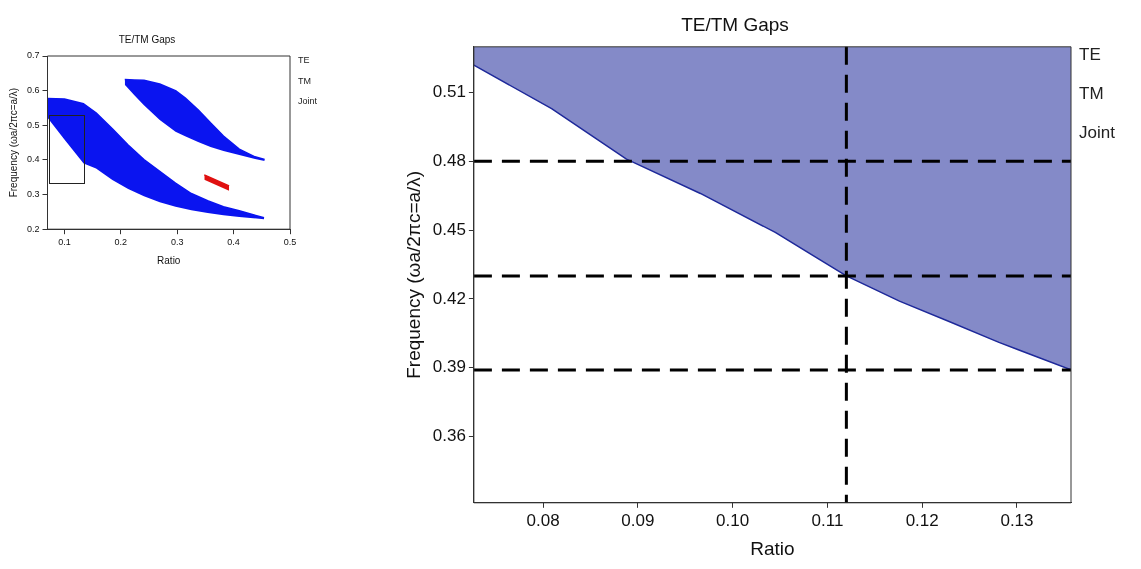  Describe the element at coordinates (733, 520) in the screenshot. I see `x-tick-label: 0.10` at that location.